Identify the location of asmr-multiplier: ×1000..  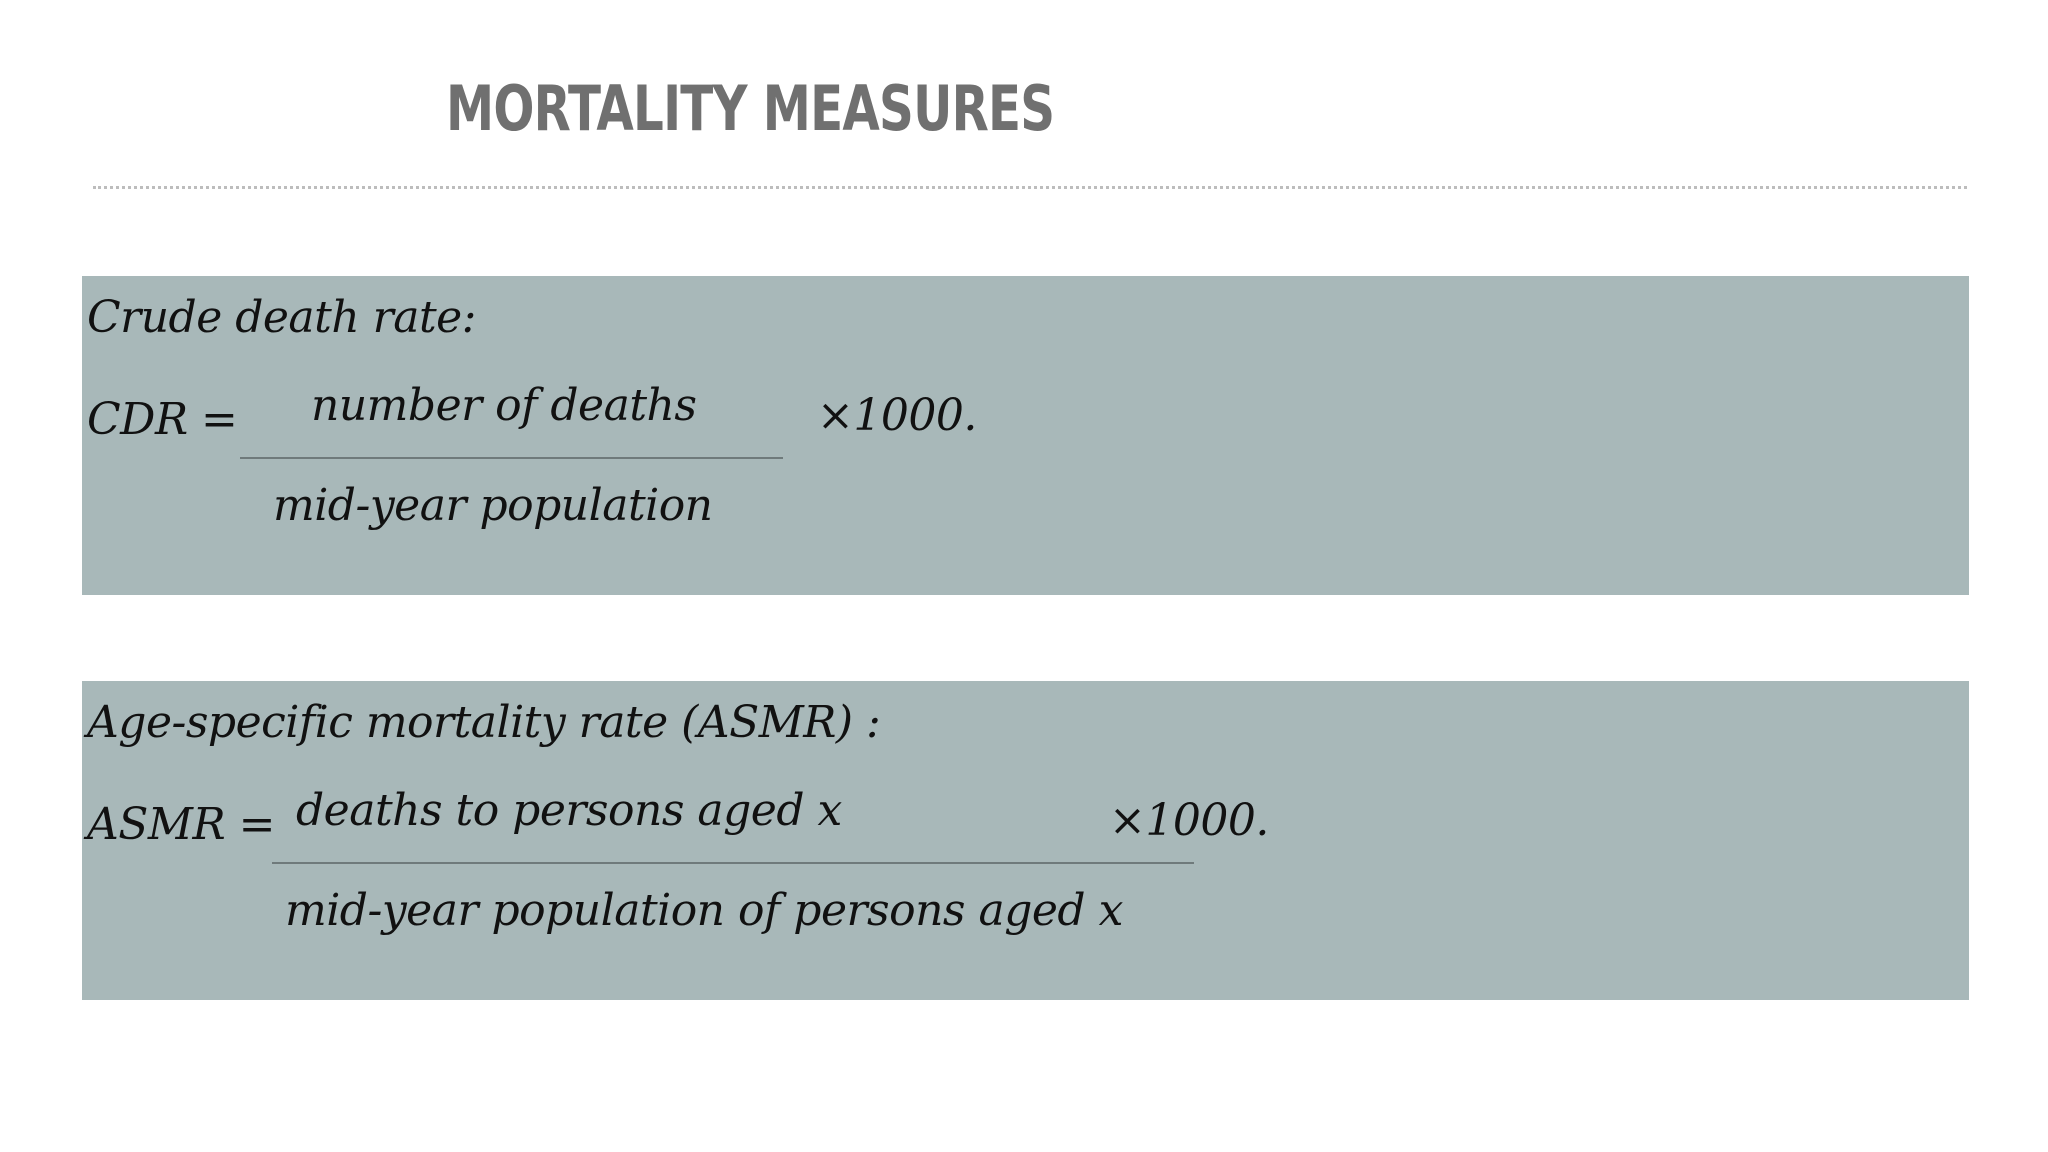
(1189, 820).